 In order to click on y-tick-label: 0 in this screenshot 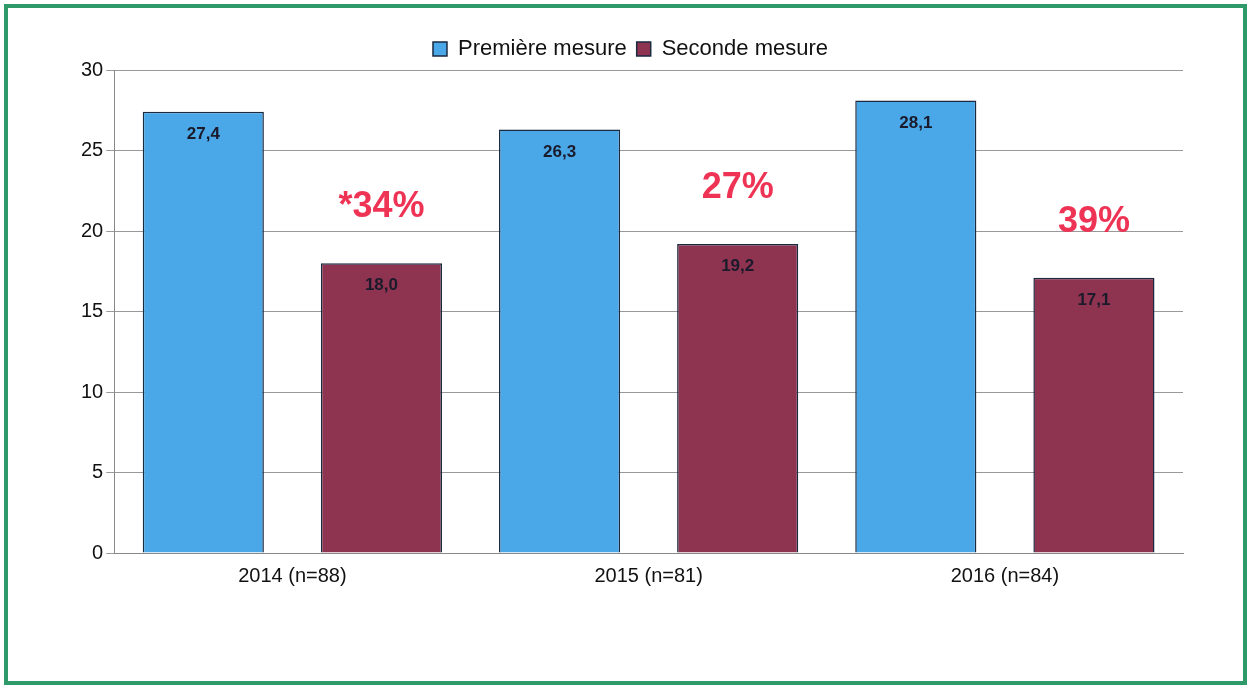, I will do `click(98, 551)`.